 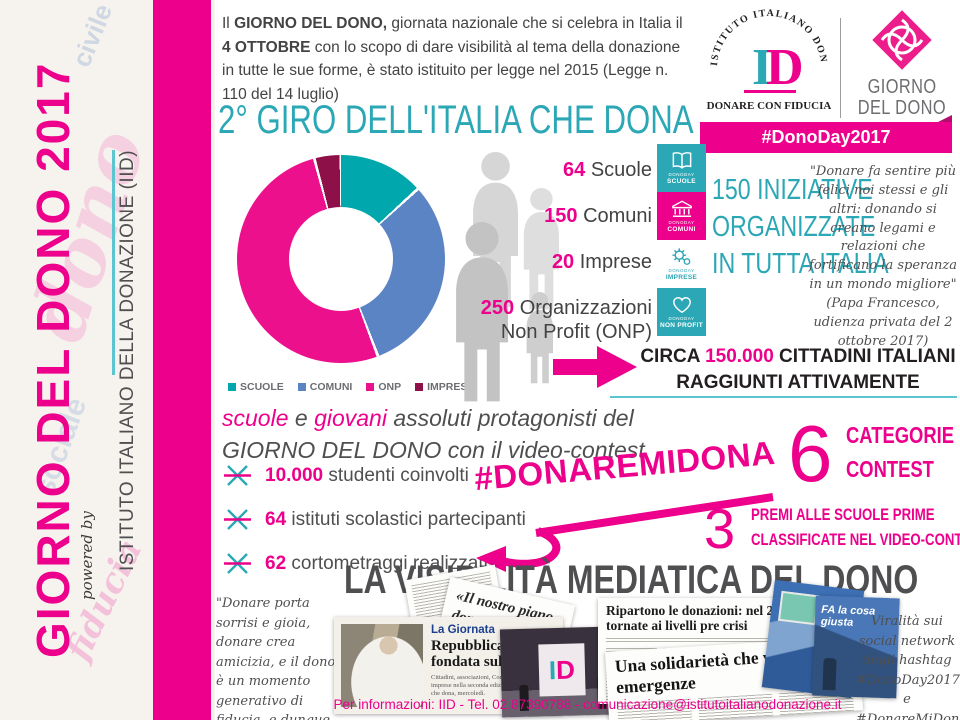 I want to click on donut-chart-hole, so click(x=341, y=259).